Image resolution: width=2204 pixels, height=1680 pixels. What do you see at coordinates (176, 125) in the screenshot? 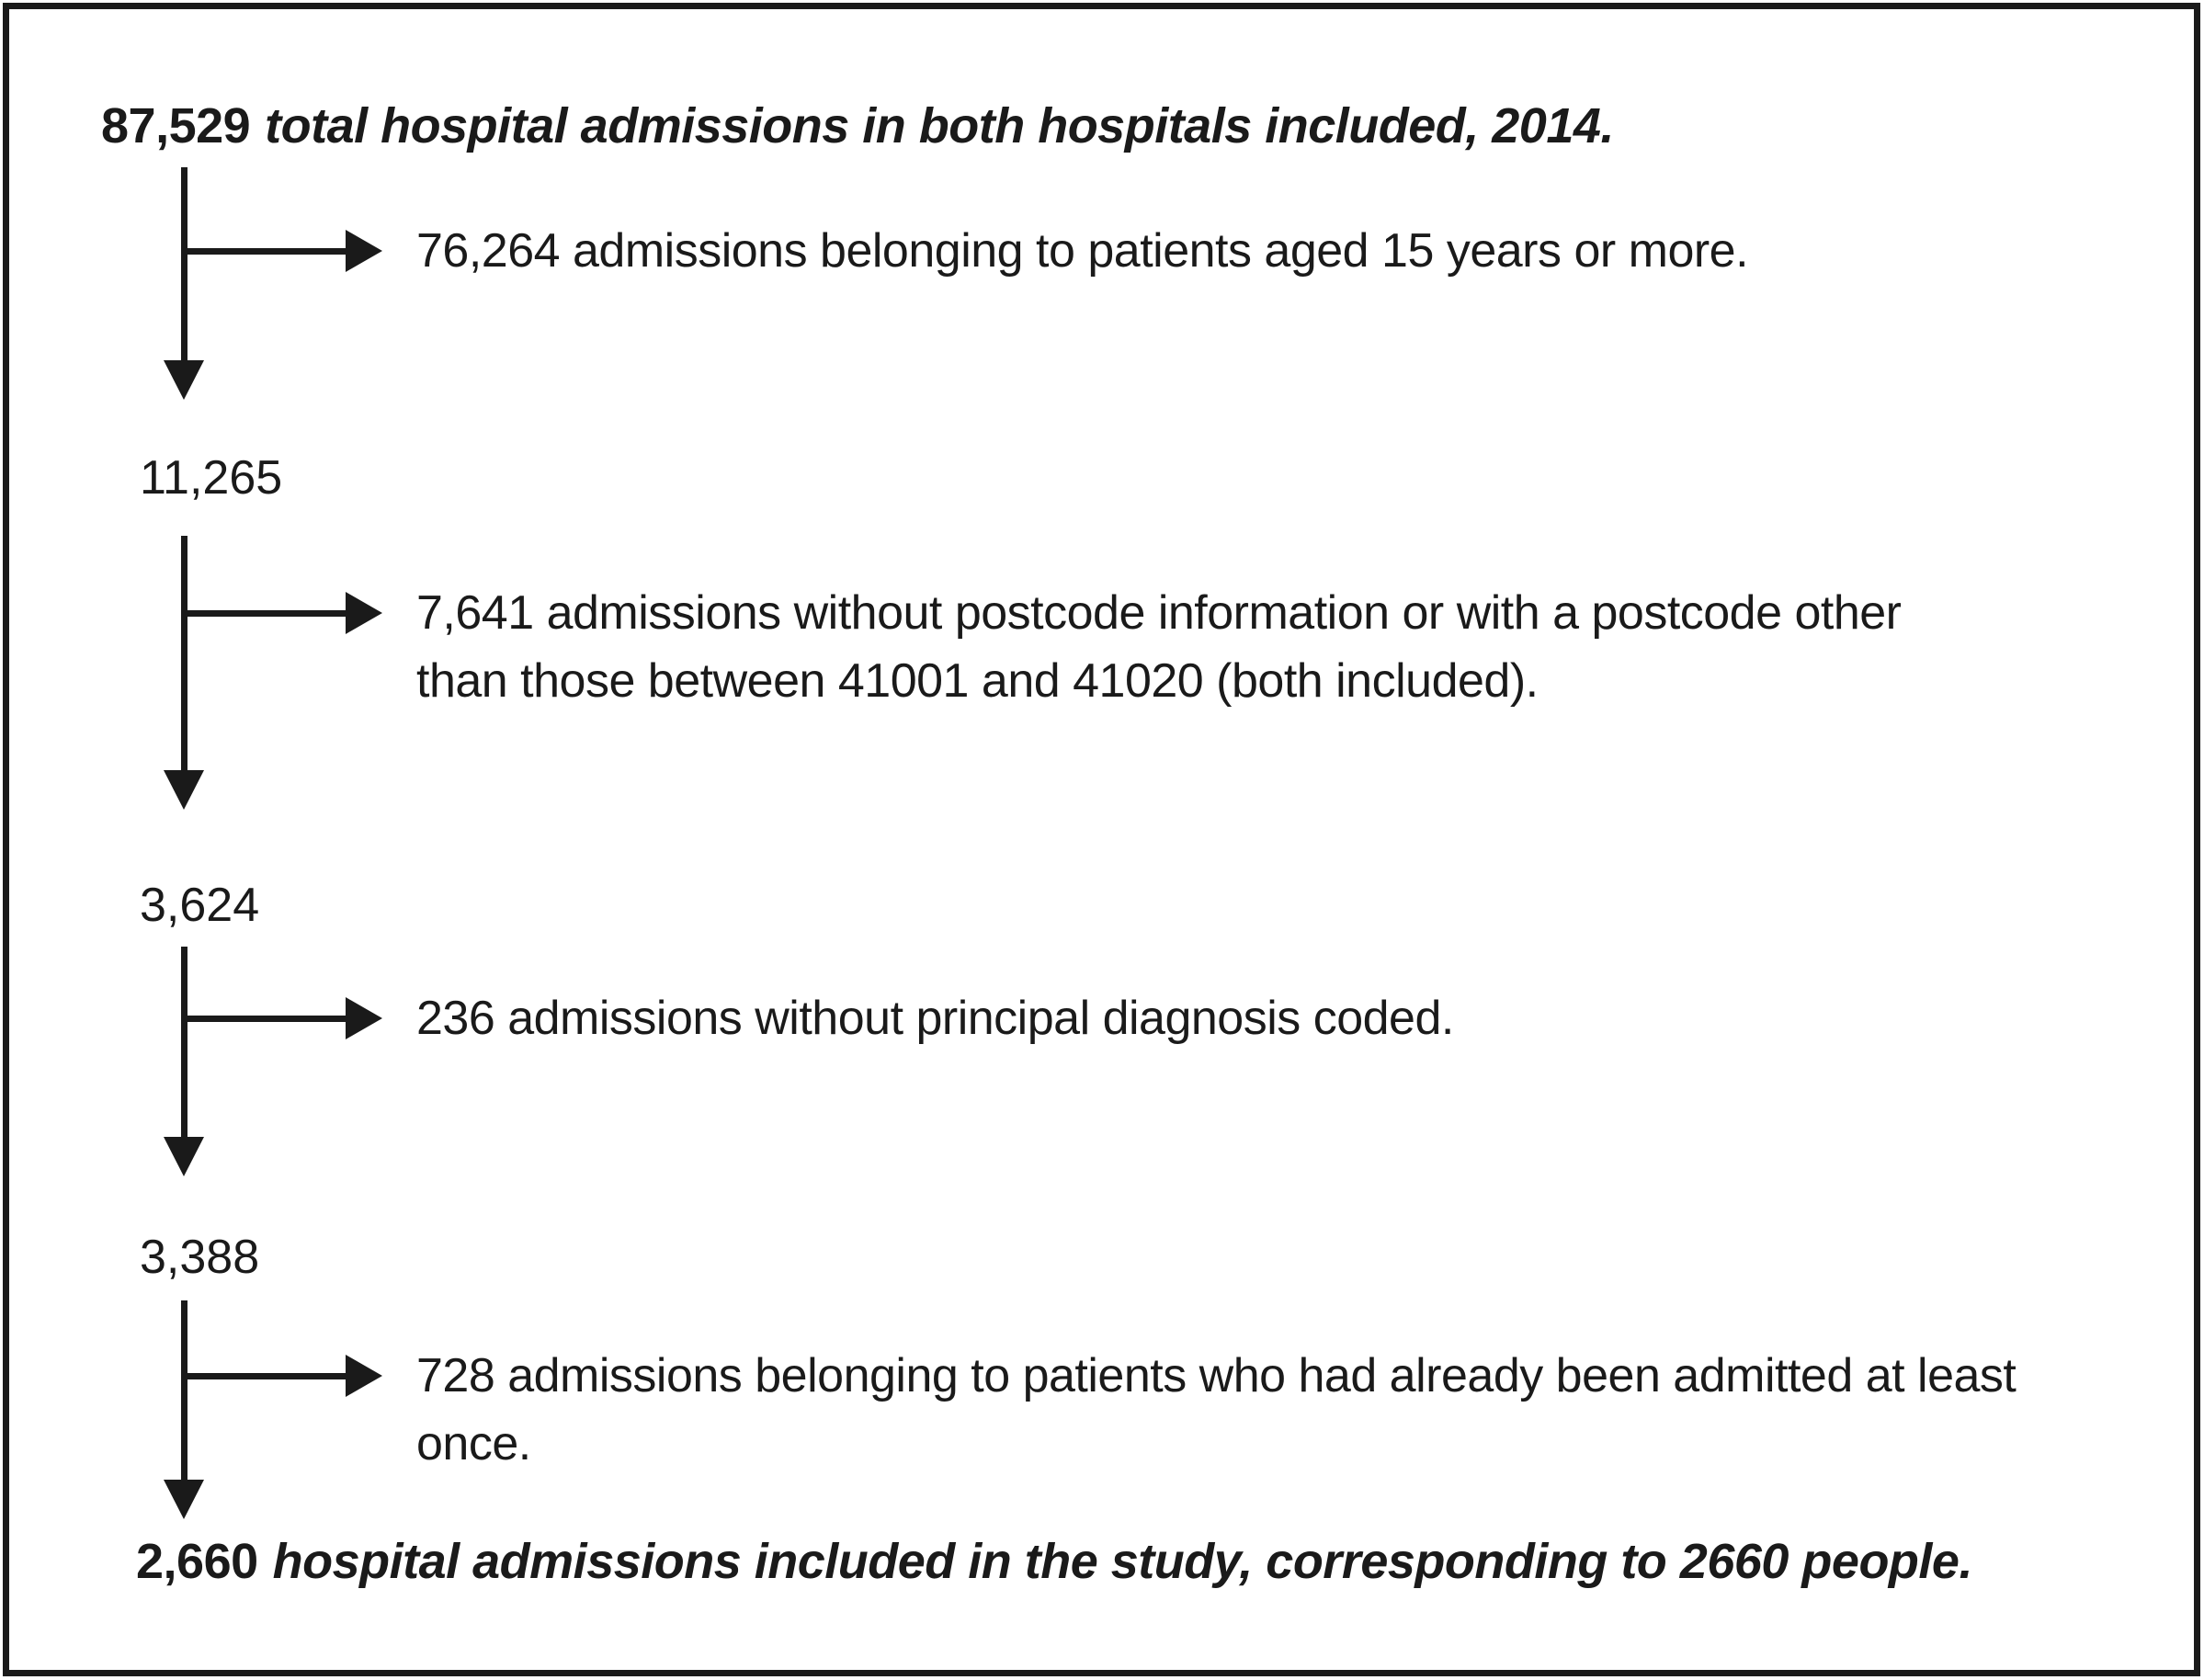
I see `source-count: 87,529` at bounding box center [176, 125].